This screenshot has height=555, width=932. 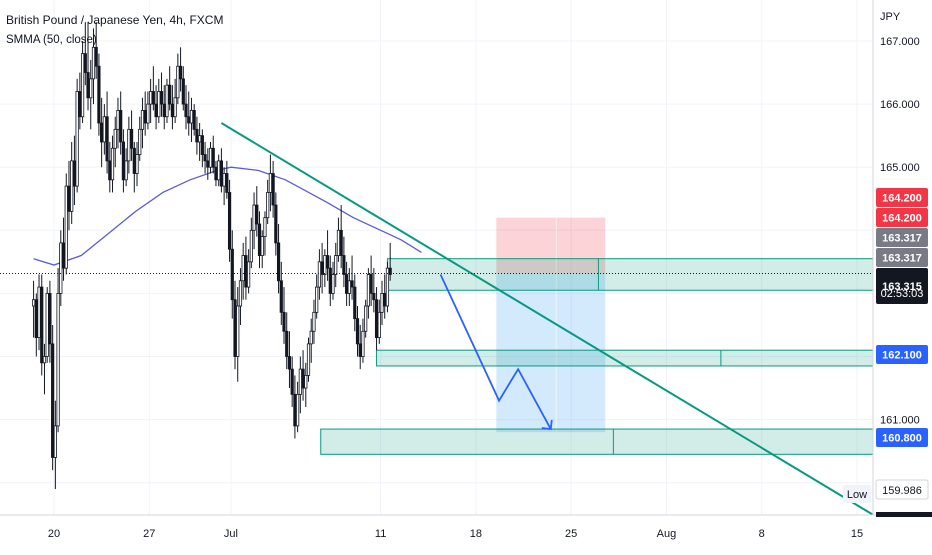 I want to click on currency-label: JPY, so click(x=890, y=17).